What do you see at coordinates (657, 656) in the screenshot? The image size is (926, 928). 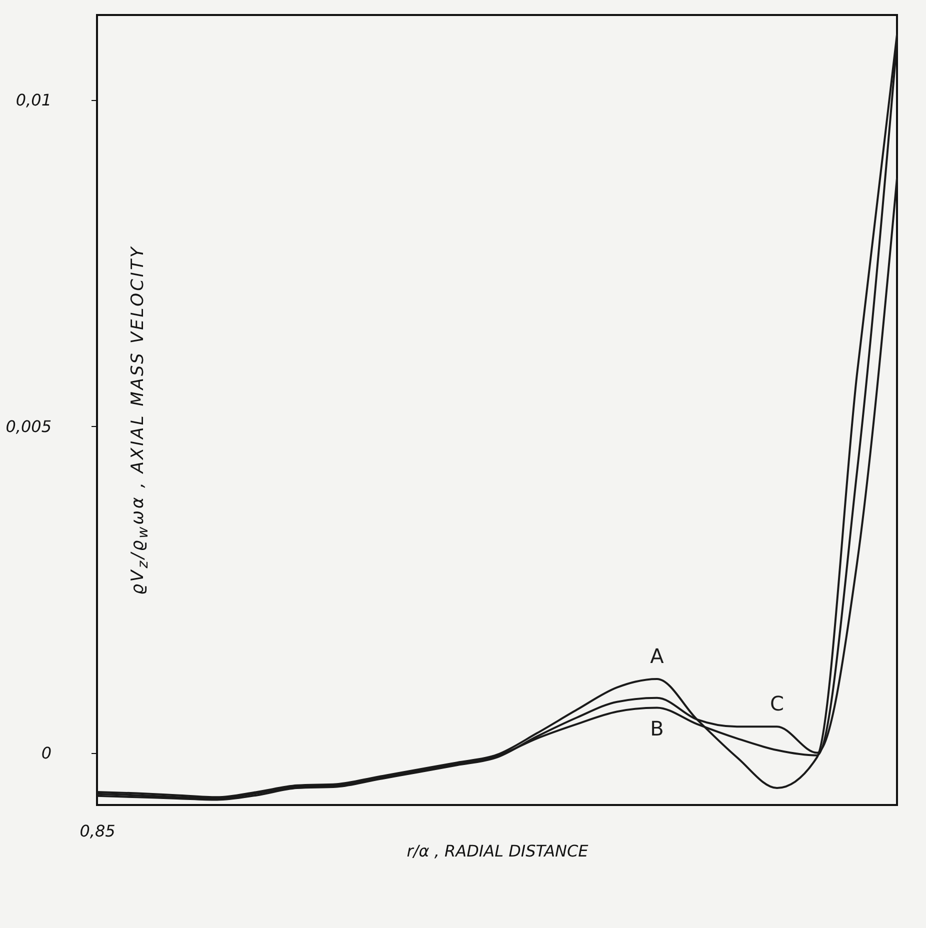 I see `series-label: A` at bounding box center [657, 656].